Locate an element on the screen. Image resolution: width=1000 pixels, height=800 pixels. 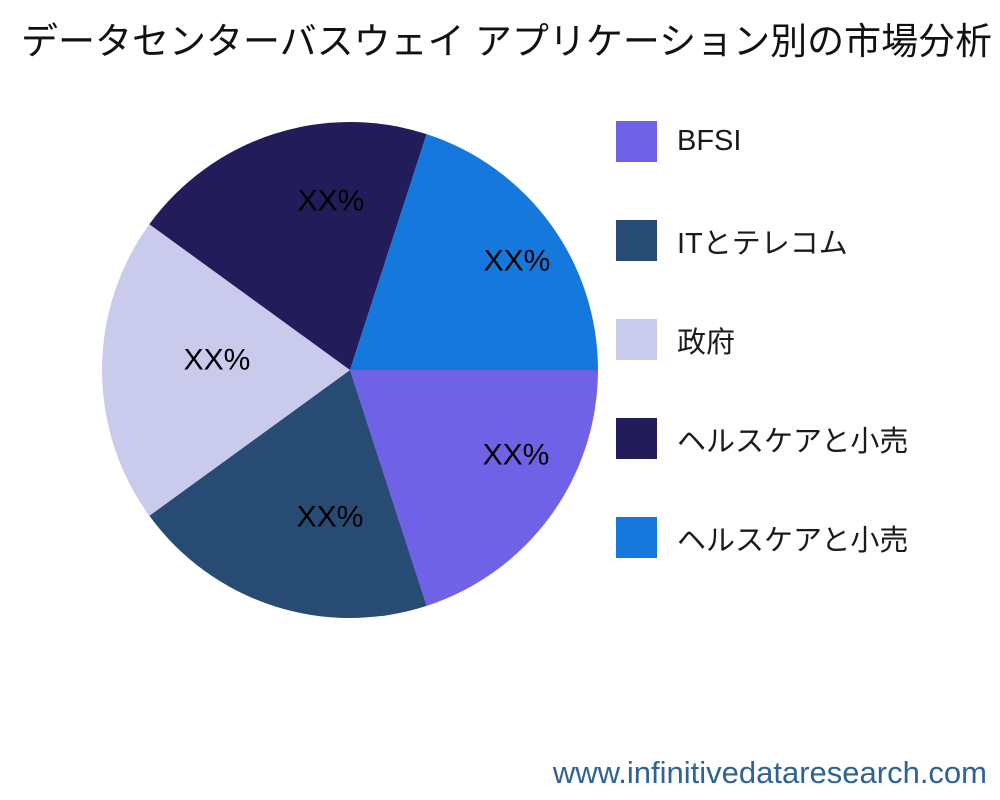
pie-slice-percent-label-1: XX% is located at coordinates (516, 455).